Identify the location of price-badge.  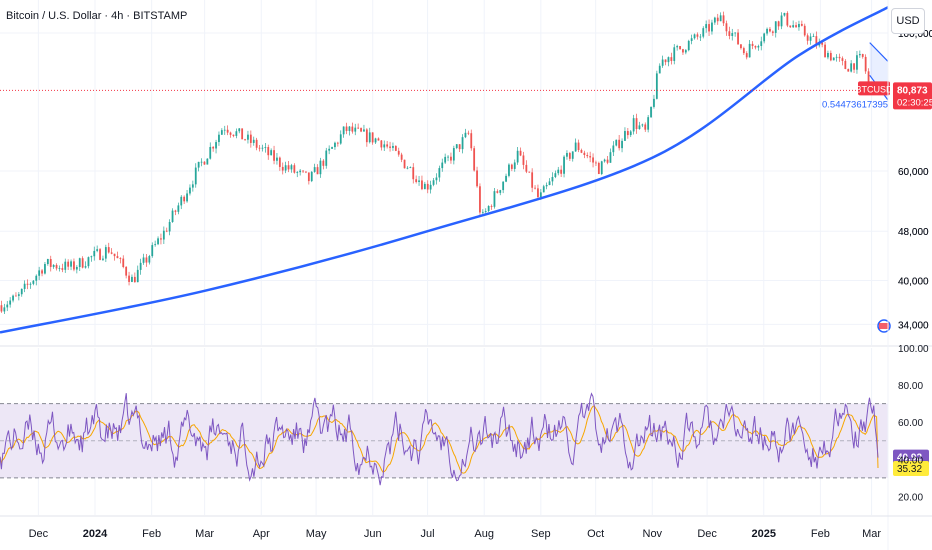
(912, 96).